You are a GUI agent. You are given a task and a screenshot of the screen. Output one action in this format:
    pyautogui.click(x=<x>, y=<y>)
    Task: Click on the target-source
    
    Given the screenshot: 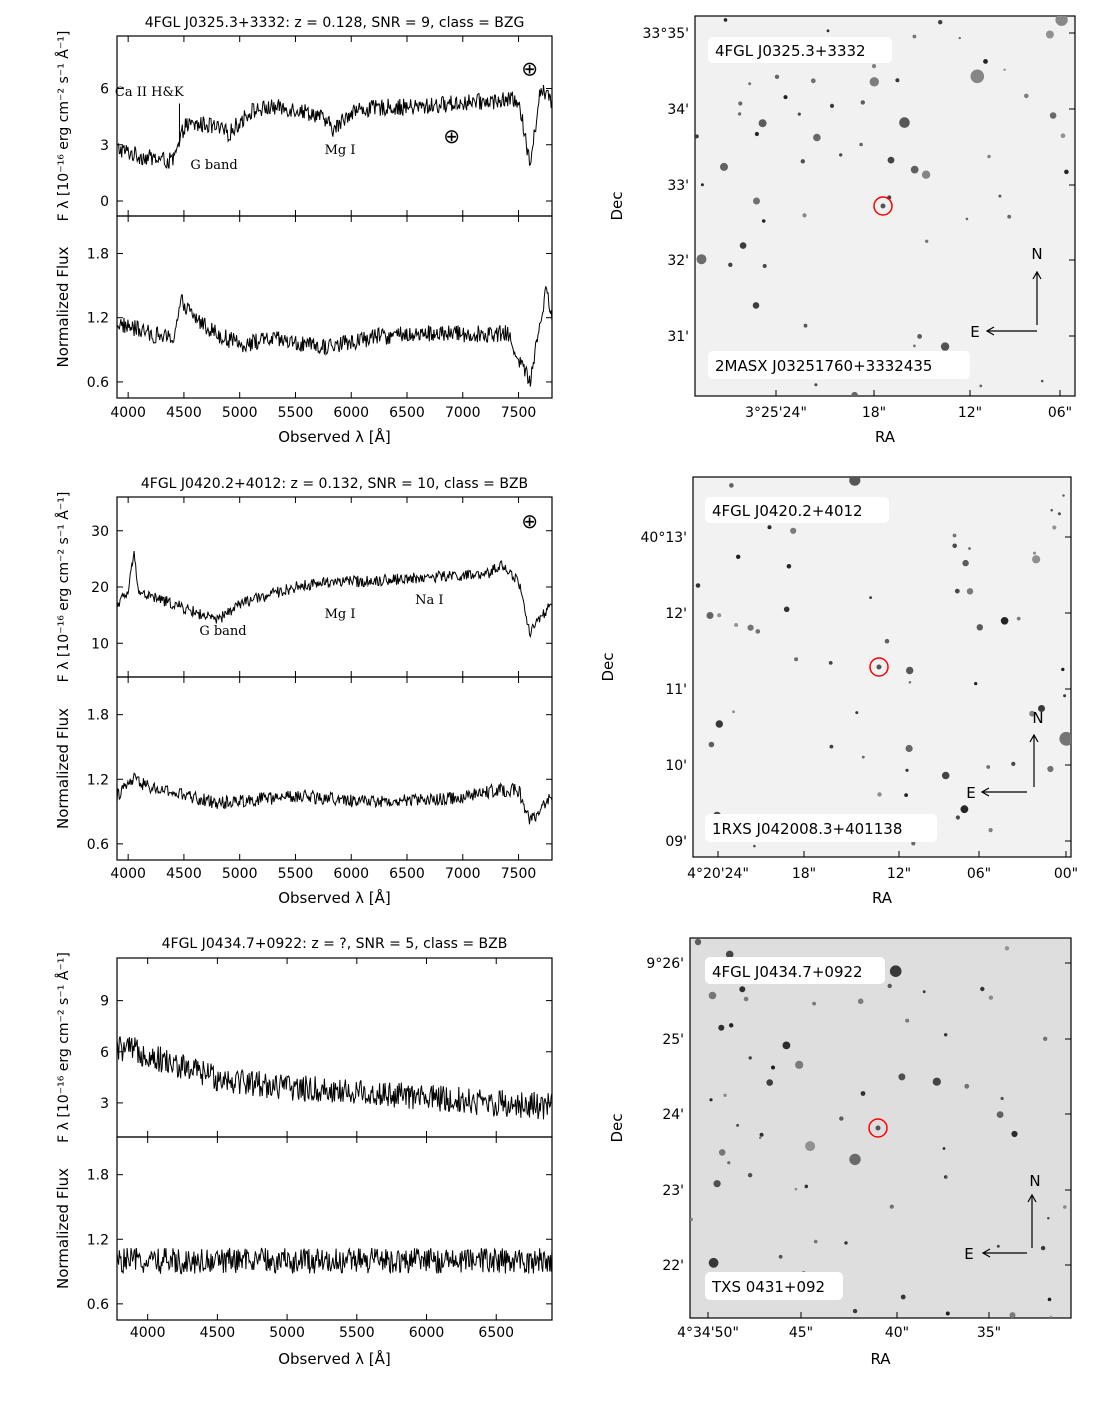 What is the action you would take?
    pyautogui.click(x=883, y=206)
    